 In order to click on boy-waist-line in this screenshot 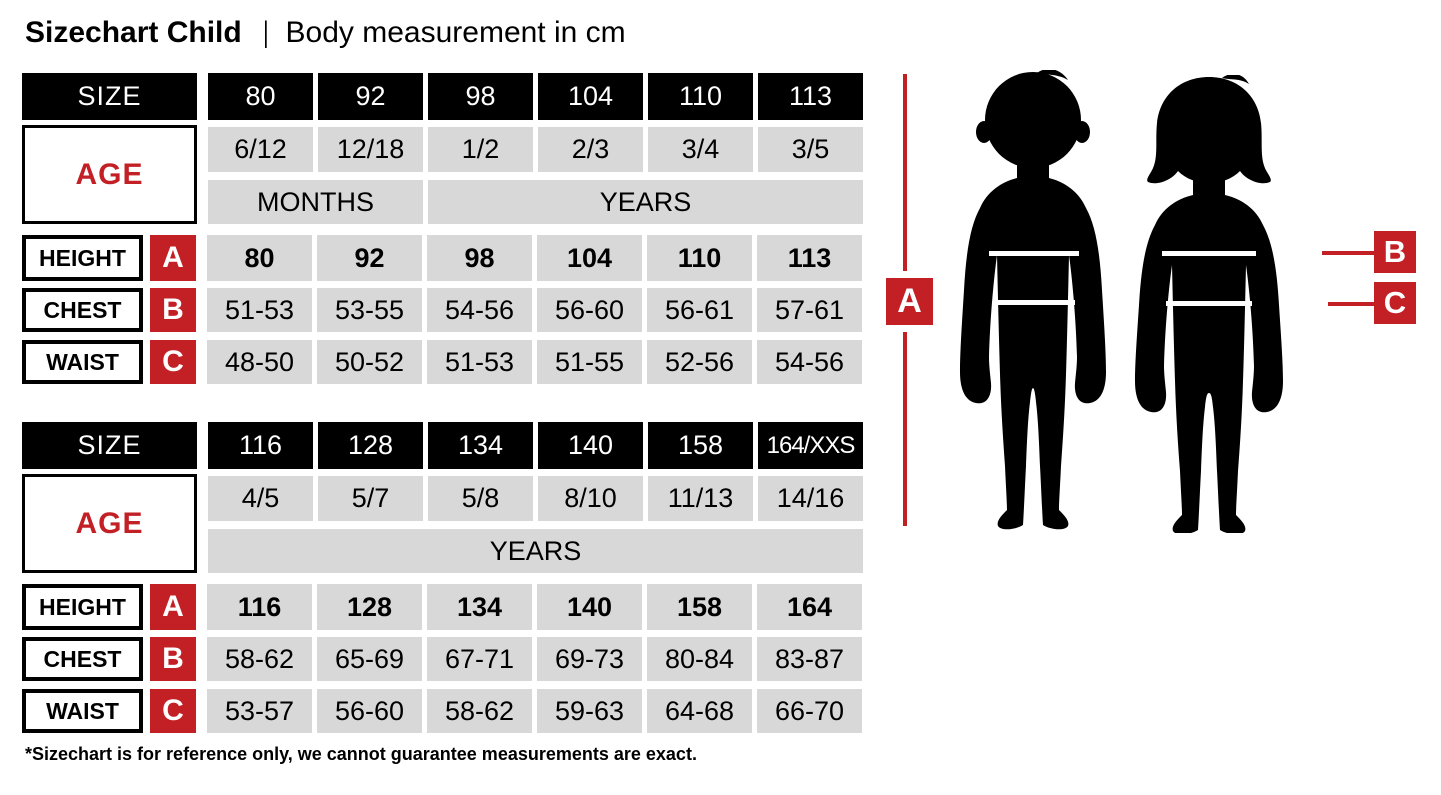, I will do `click(1034, 302)`.